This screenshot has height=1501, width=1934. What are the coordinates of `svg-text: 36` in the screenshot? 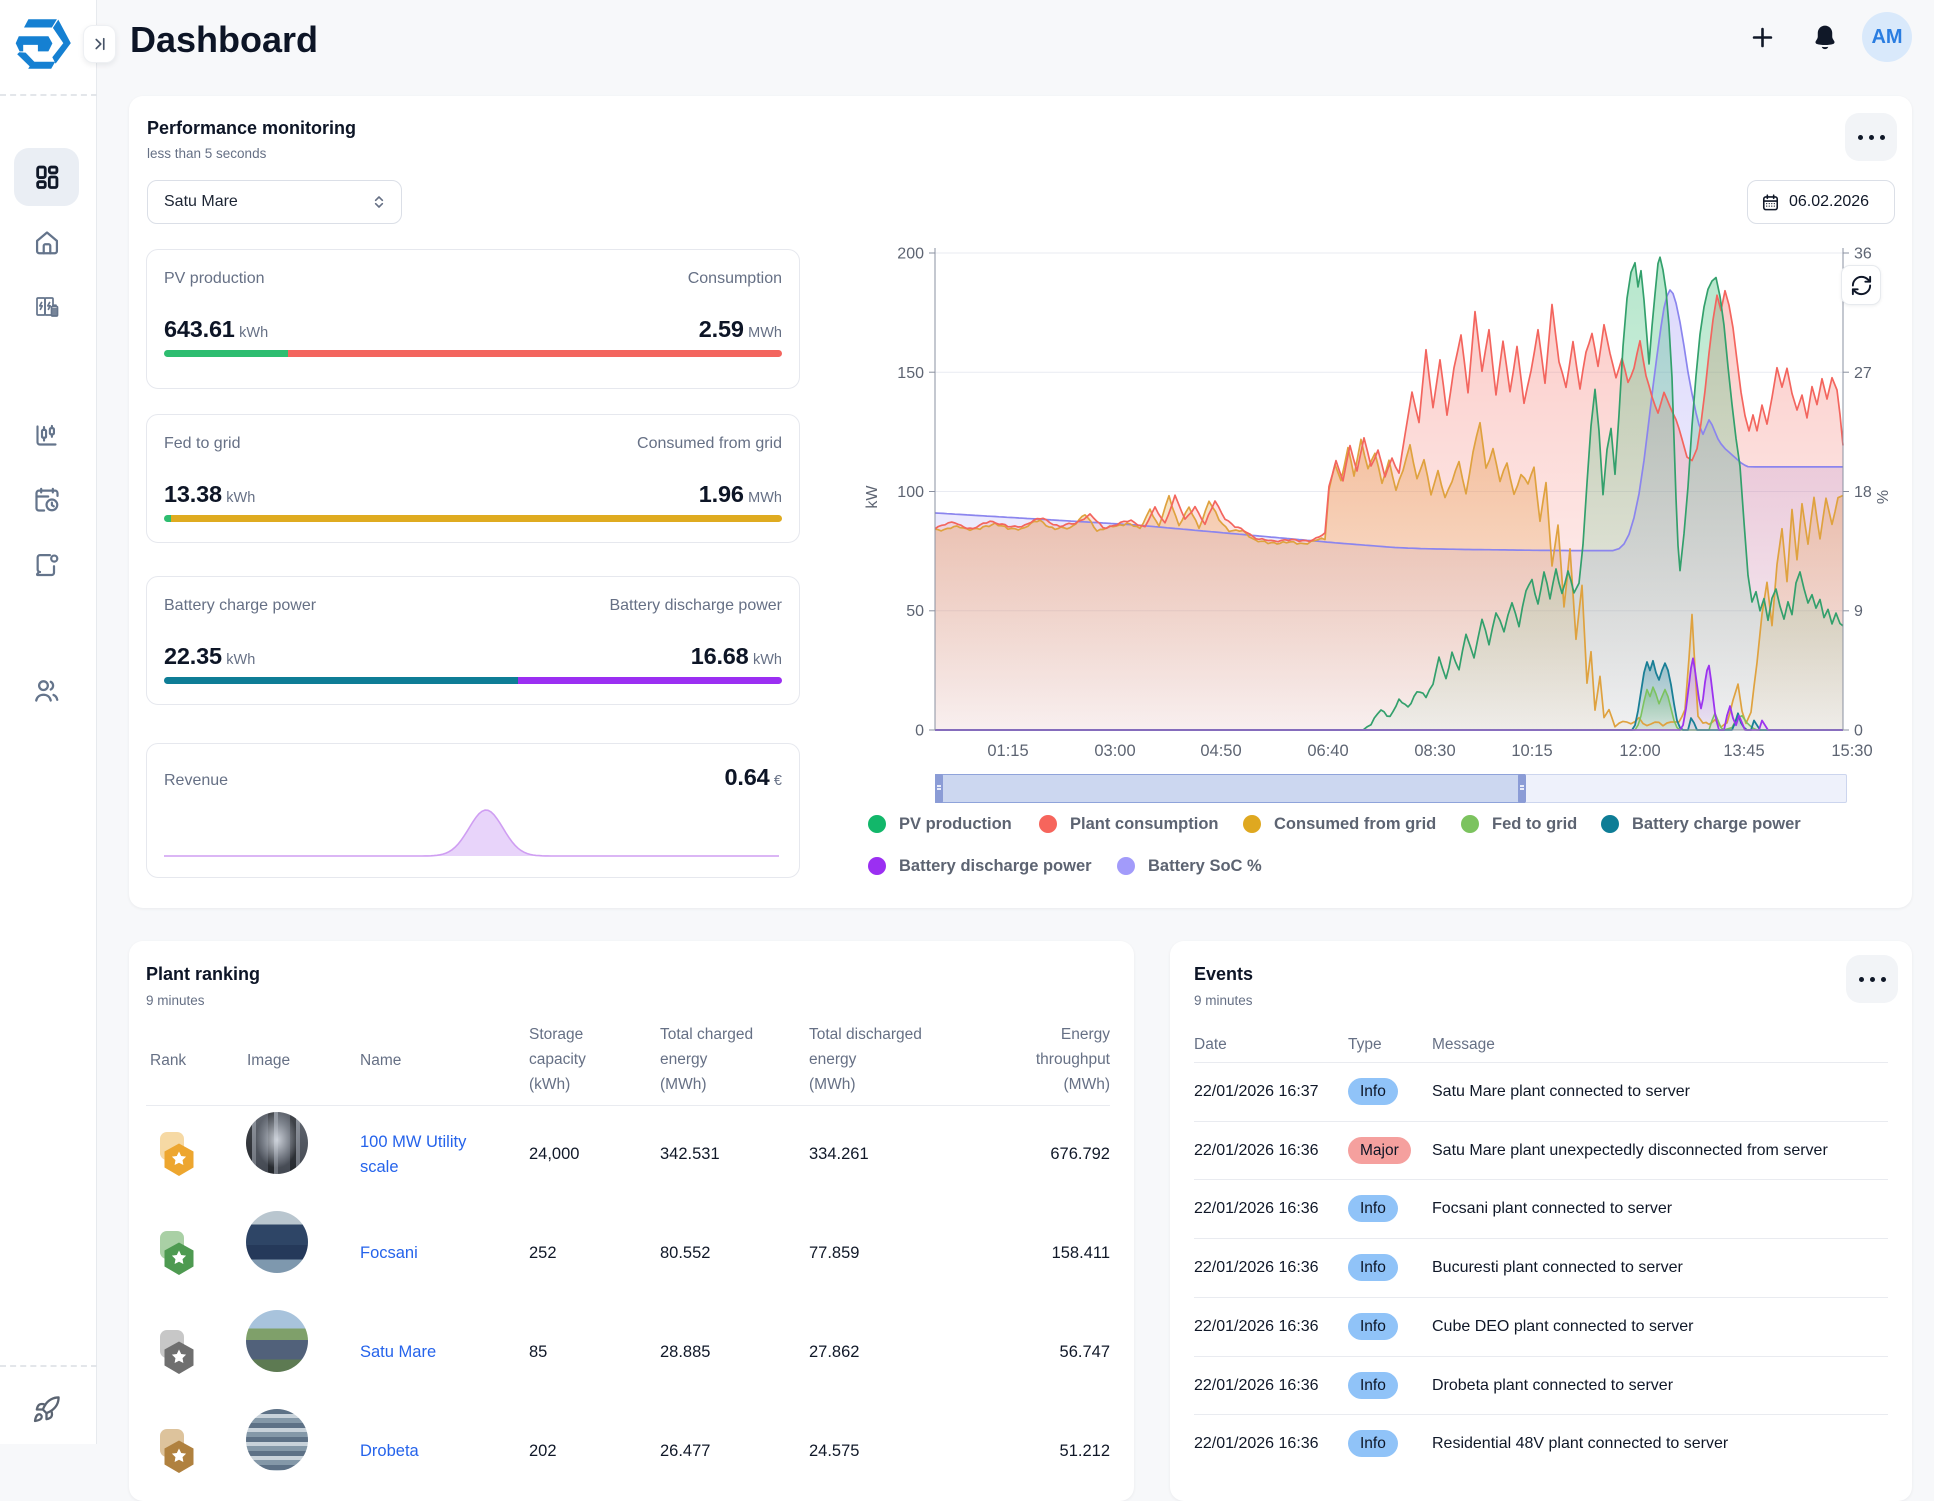 It's located at (1863, 254).